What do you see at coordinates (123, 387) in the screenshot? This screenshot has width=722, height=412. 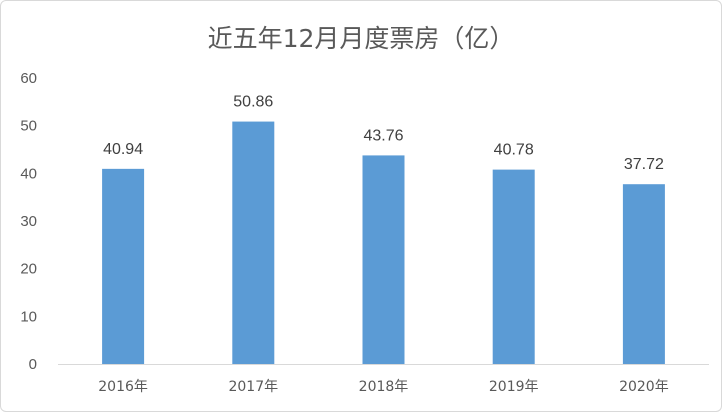 I see `x-tick-label-2016年: 2016年` at bounding box center [123, 387].